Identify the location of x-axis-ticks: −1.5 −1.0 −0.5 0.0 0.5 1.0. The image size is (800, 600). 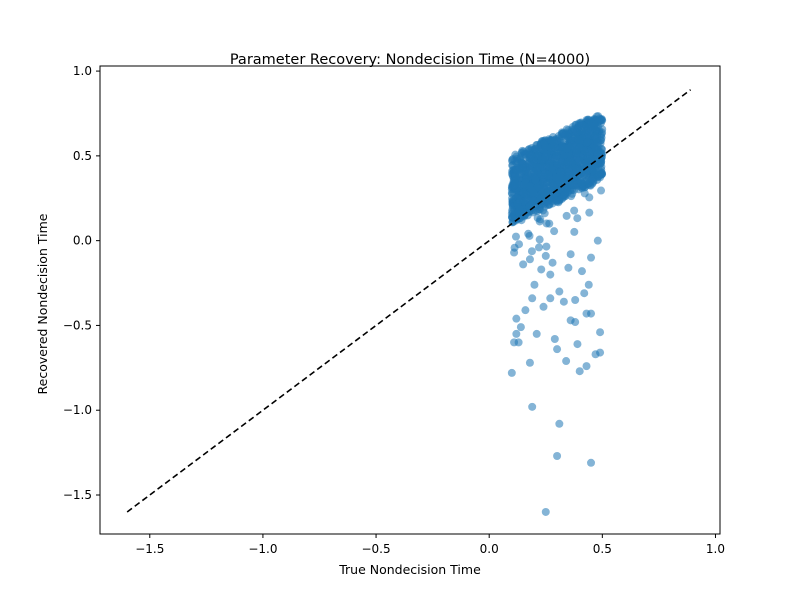
(430, 545).